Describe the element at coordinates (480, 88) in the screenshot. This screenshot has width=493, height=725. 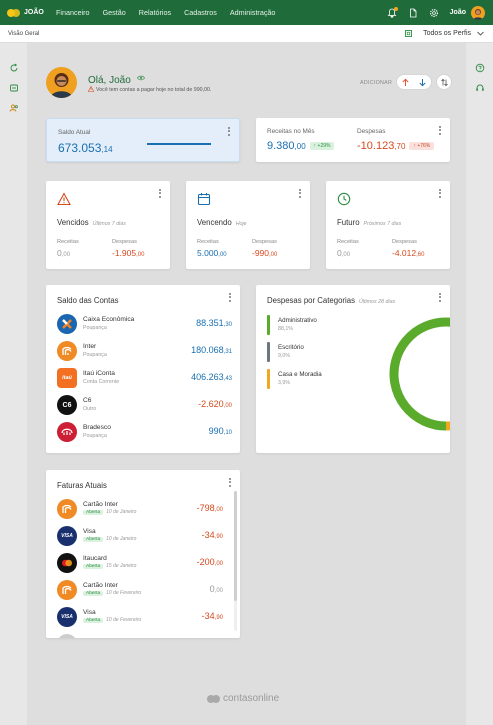
I see `headset-icon` at that location.